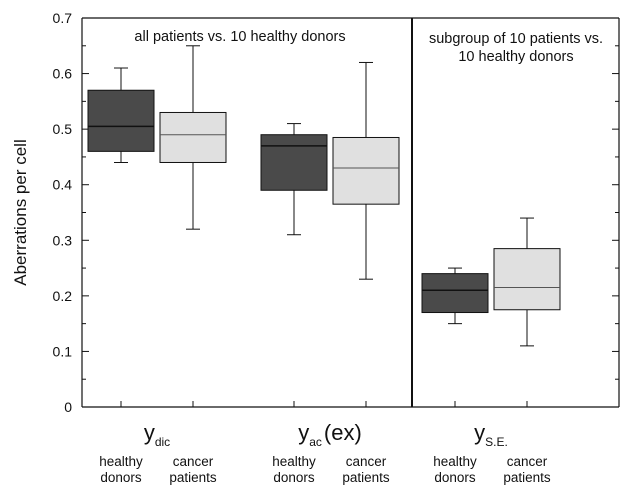 The height and width of the screenshot is (490, 641). What do you see at coordinates (162, 442) in the screenshot?
I see `group-label-subscript: dic` at bounding box center [162, 442].